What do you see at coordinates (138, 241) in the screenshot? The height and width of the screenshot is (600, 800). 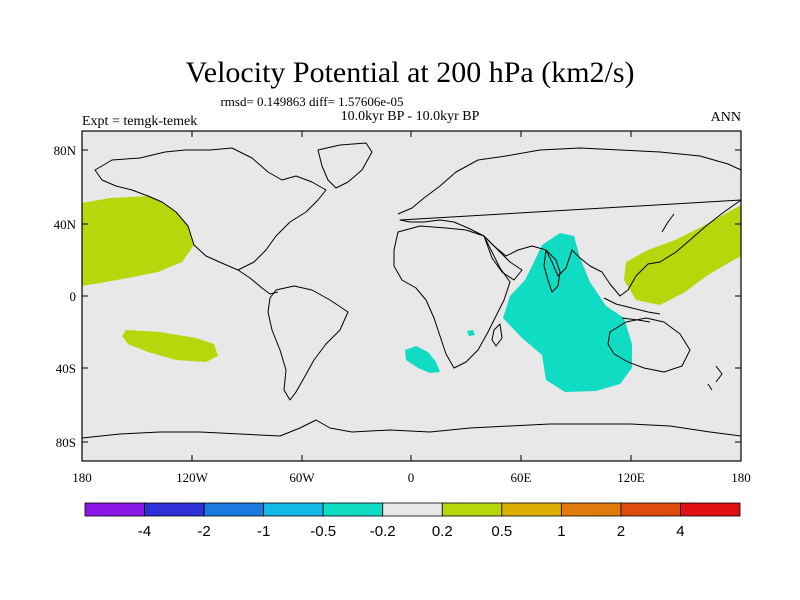 I see `positive-region-north-pacific` at bounding box center [138, 241].